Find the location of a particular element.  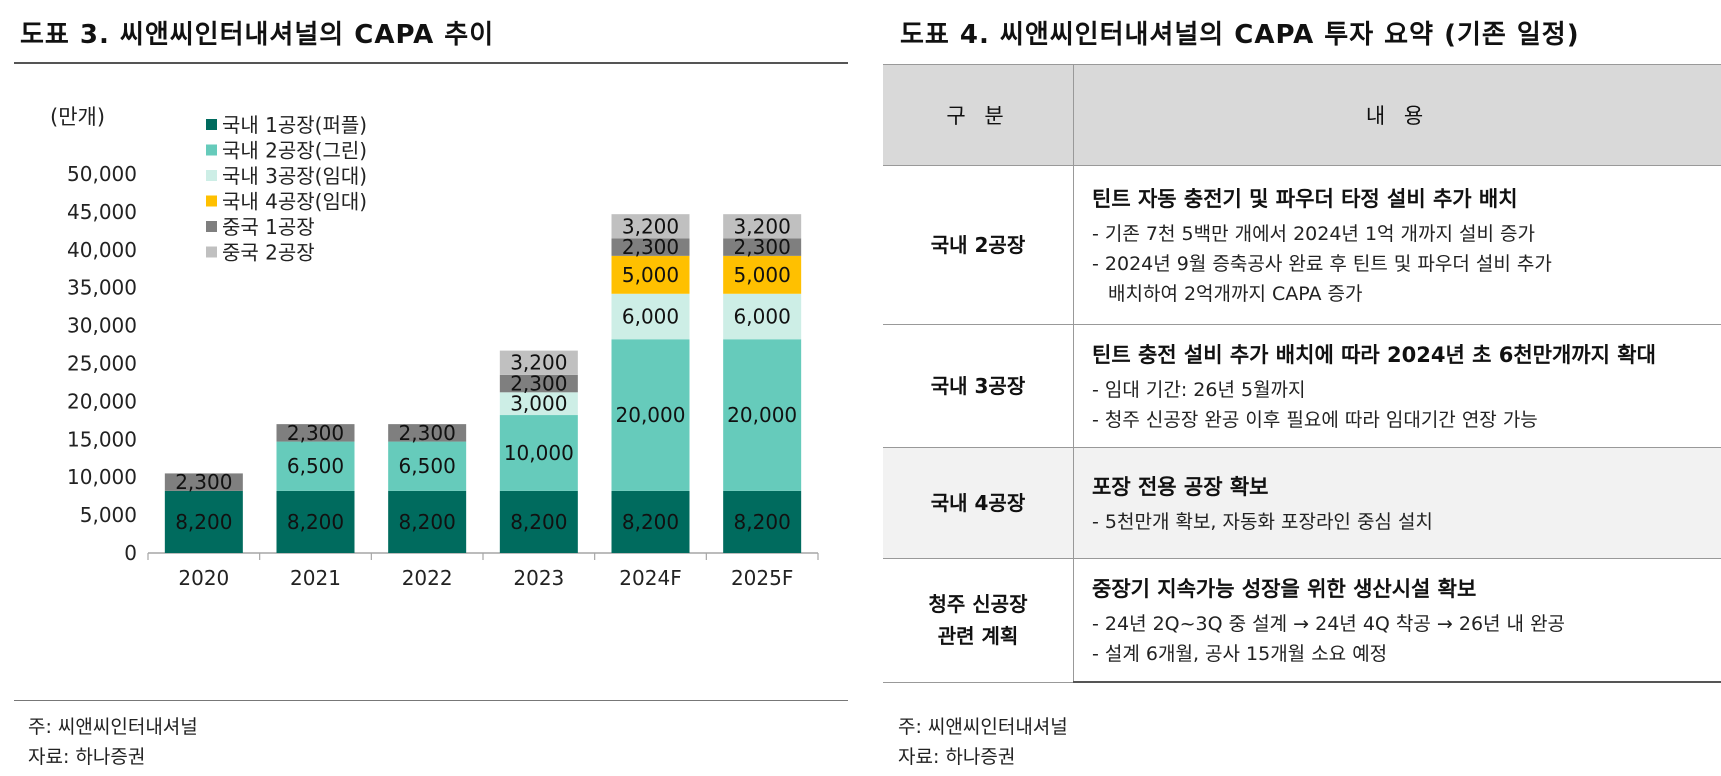

x-tick-label: 2020 is located at coordinates (203, 578).